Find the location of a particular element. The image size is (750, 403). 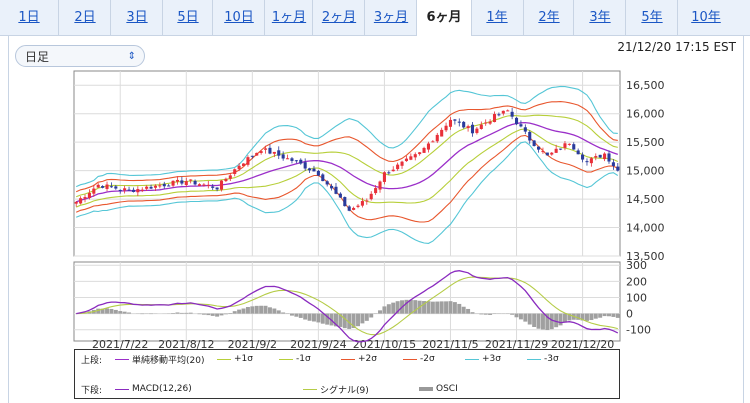

timestamp: 21/12/20 17:15 EST is located at coordinates (676, 47).